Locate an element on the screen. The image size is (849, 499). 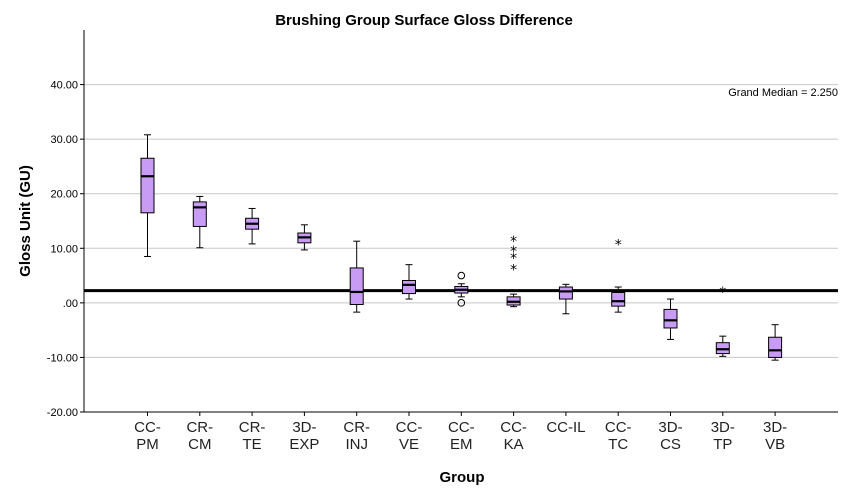
x-tick-label-line: PM is located at coordinates (147, 444).